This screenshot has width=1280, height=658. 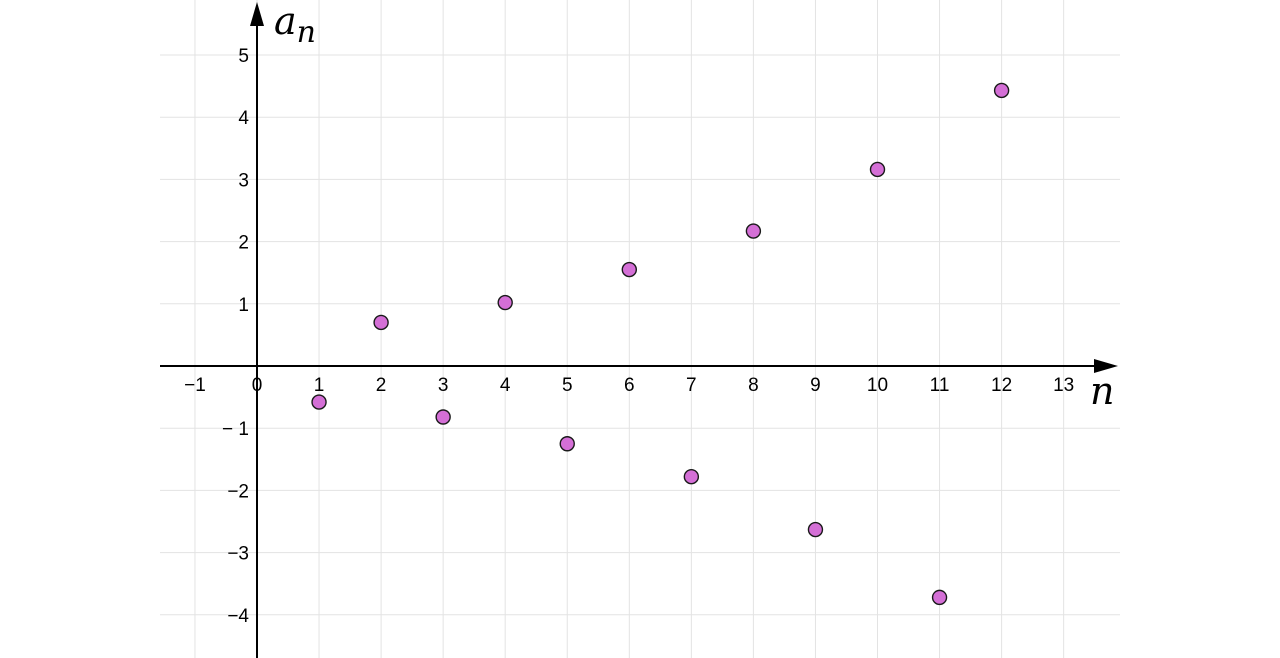 What do you see at coordinates (238, 616) in the screenshot?
I see `y-tick-label: −4` at bounding box center [238, 616].